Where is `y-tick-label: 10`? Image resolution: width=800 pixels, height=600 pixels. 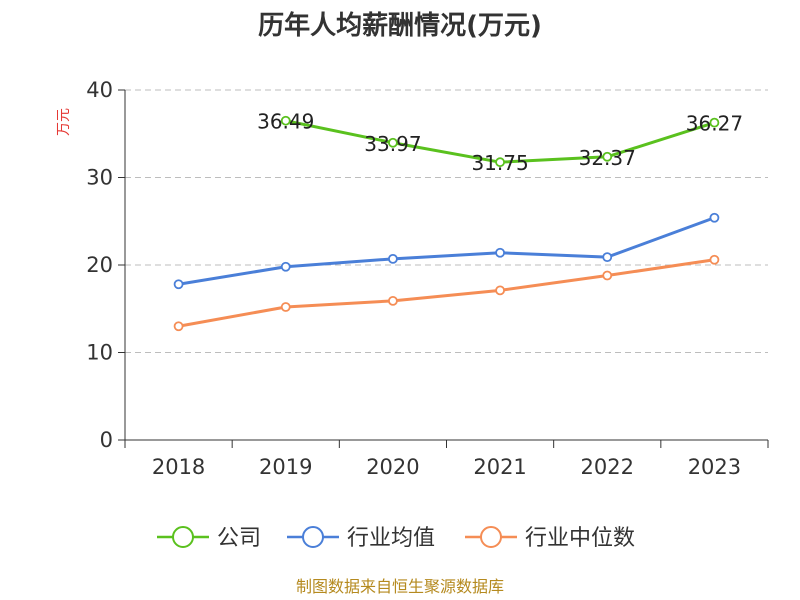 y-tick-label: 10 is located at coordinates (99, 353).